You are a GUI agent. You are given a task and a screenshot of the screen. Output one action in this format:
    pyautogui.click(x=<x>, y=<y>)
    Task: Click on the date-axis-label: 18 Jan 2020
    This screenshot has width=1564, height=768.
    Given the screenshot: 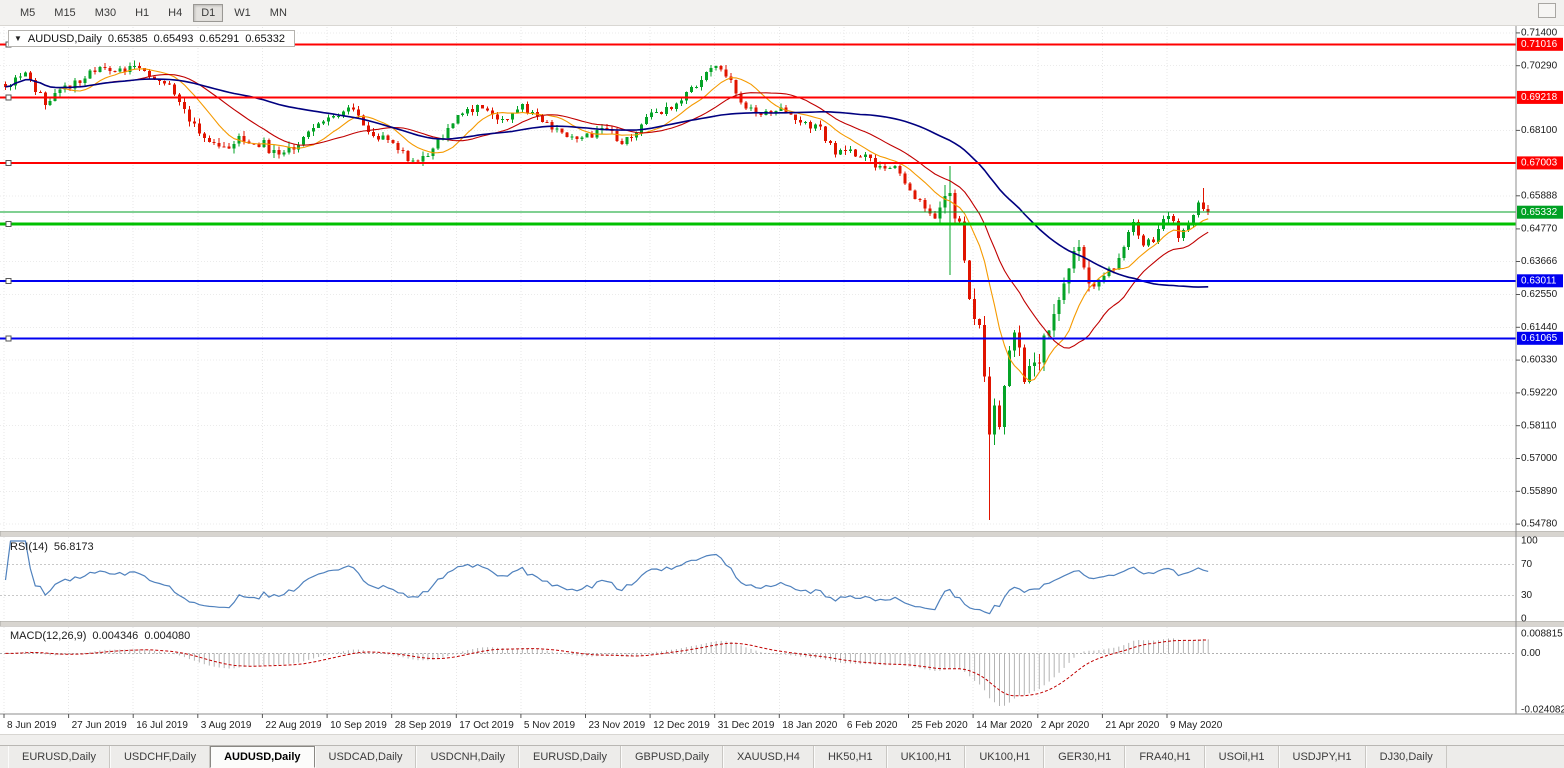 What is the action you would take?
    pyautogui.click(x=809, y=725)
    